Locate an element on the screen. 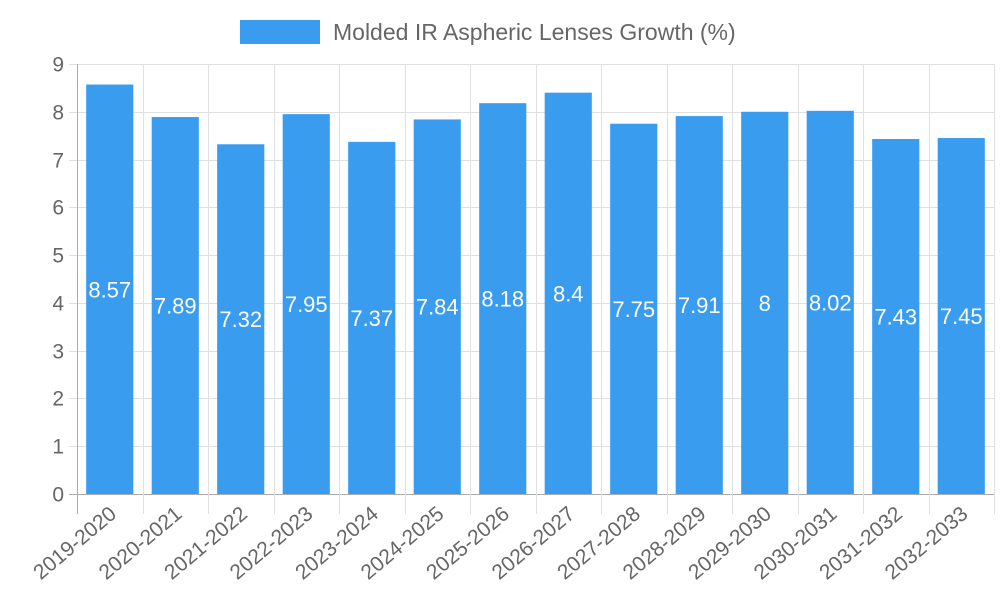  y-tick-label: 1 is located at coordinates (58, 447).